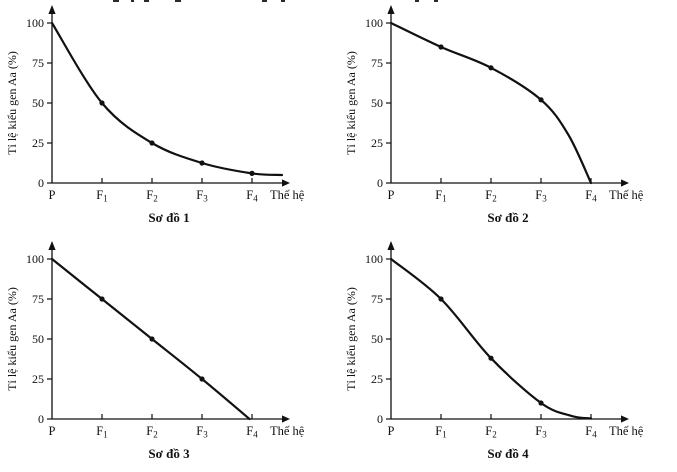 The image size is (677, 472). What do you see at coordinates (508, 453) in the screenshot?
I see `chart-caption-4: Sơ đồ 4` at bounding box center [508, 453].